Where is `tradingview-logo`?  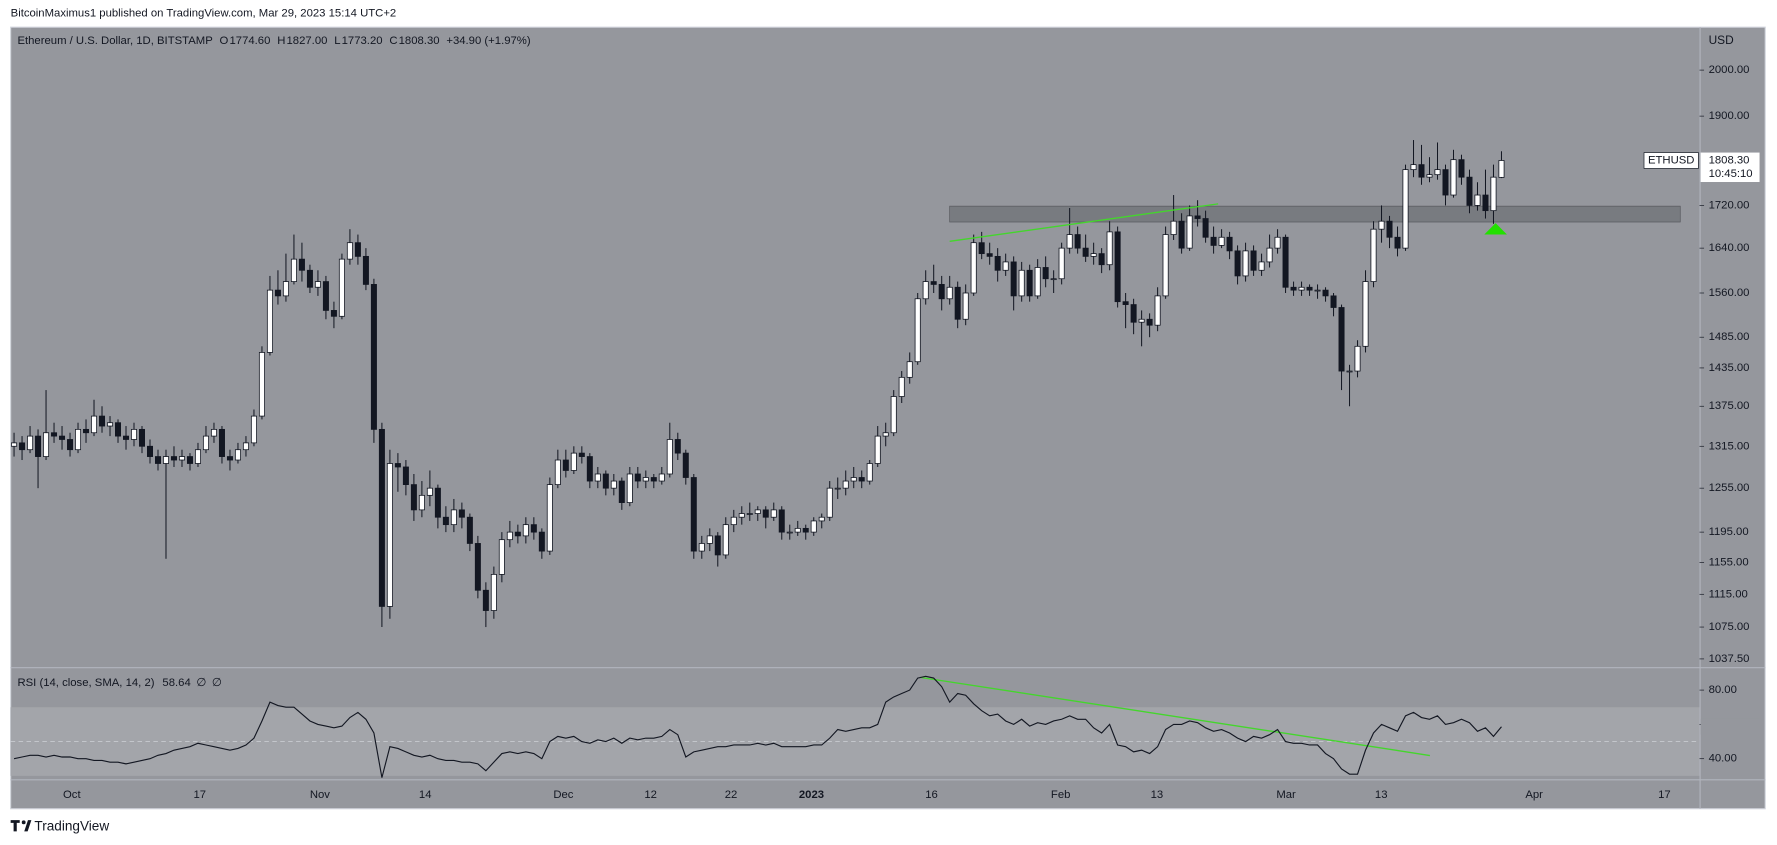
tradingview-logo is located at coordinates (21, 826).